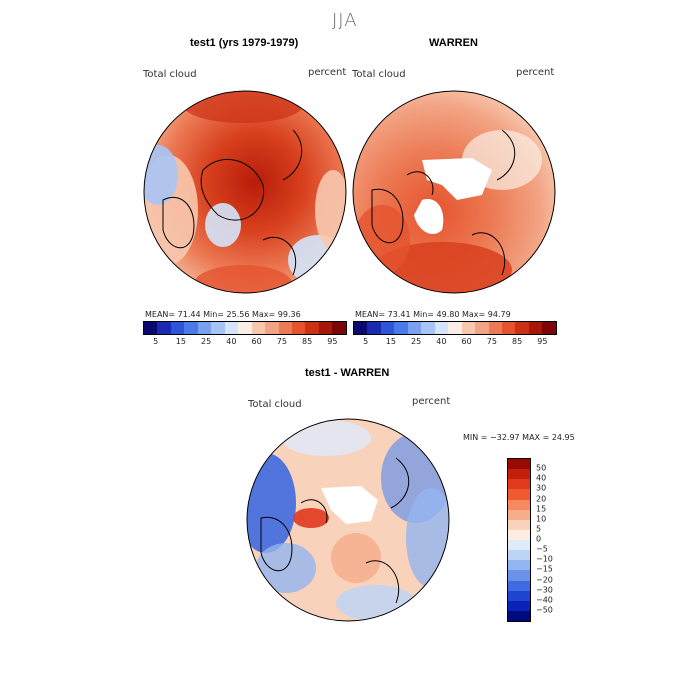 This screenshot has height=700, width=700. What do you see at coordinates (170, 74) in the screenshot?
I see `panel1-variable-label: Total cloud` at bounding box center [170, 74].